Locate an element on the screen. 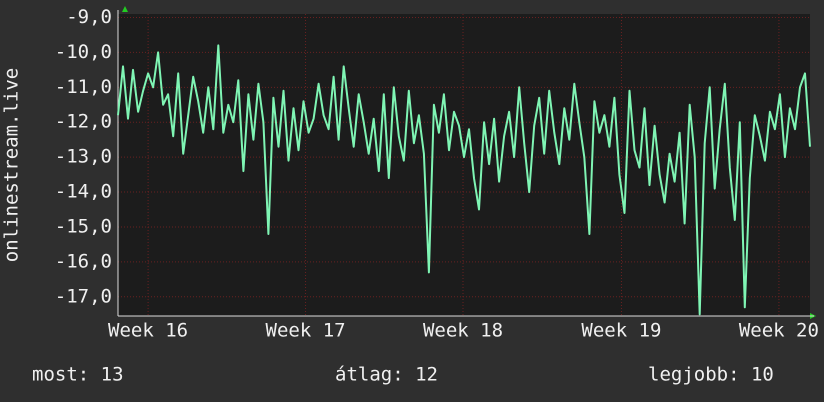  y-tick-label: -17,0 is located at coordinates (83, 296).